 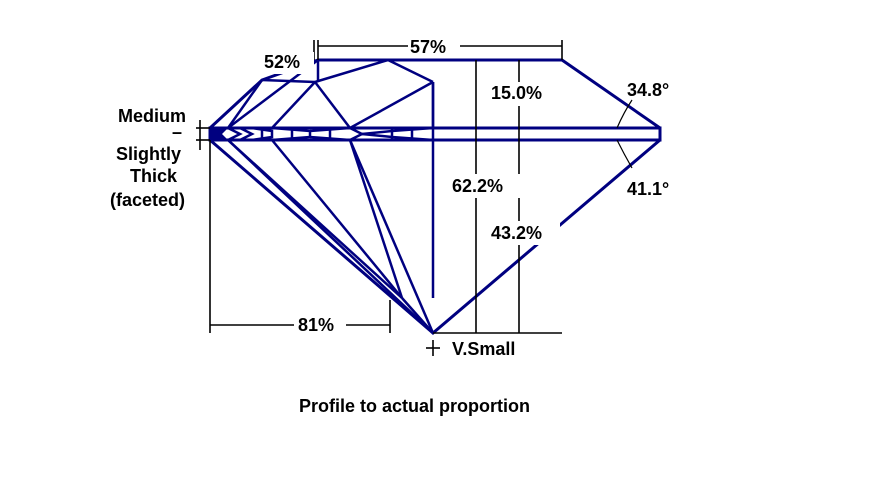 I want to click on girdle-thickness-line3: Thick, so click(x=154, y=176).